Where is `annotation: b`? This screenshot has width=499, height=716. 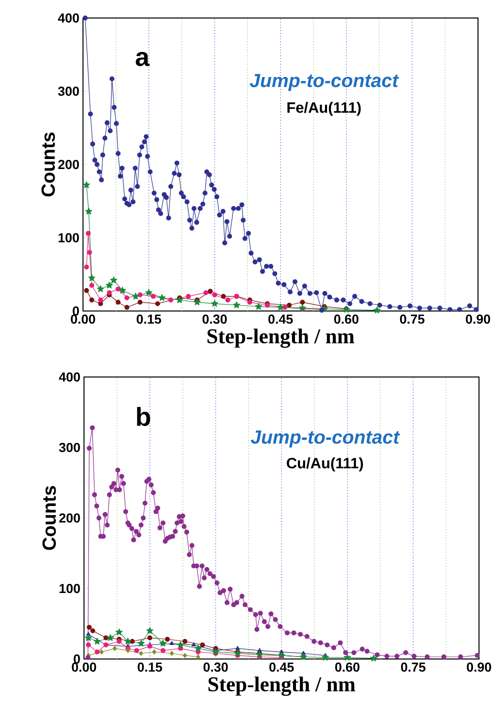
annotation: b is located at coordinates (143, 416).